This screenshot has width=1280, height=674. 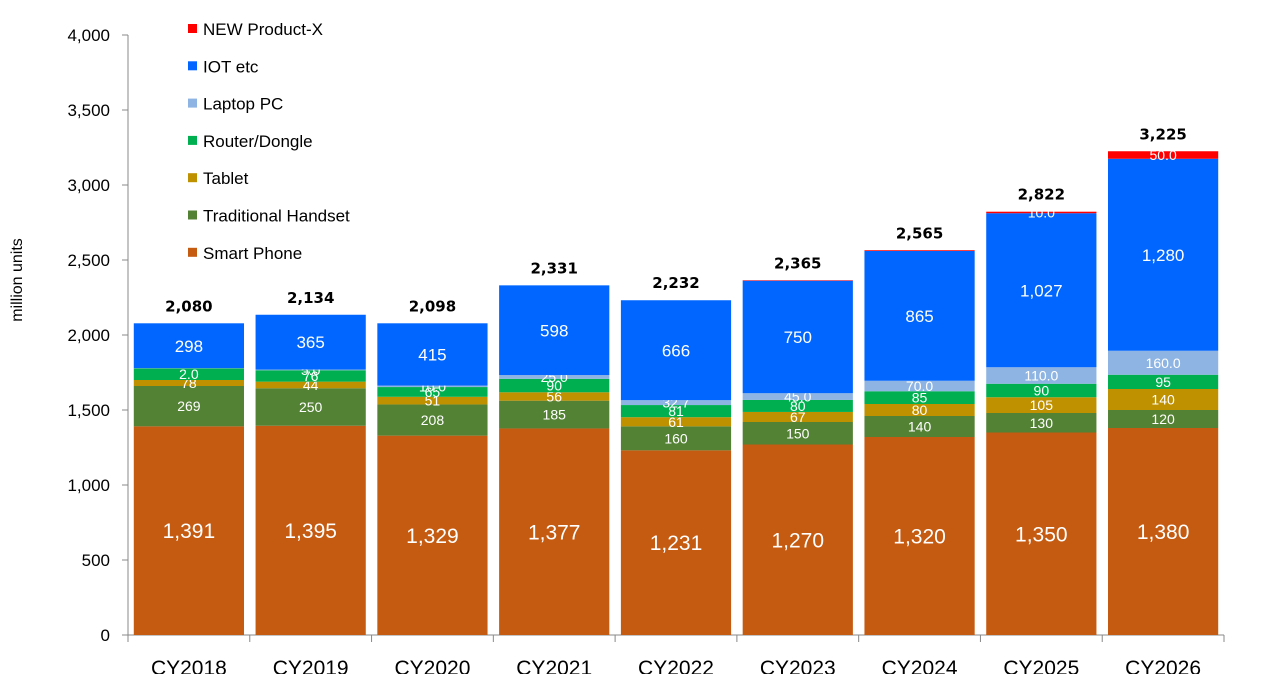 What do you see at coordinates (226, 178) in the screenshot?
I see `legend-label: Tablet` at bounding box center [226, 178].